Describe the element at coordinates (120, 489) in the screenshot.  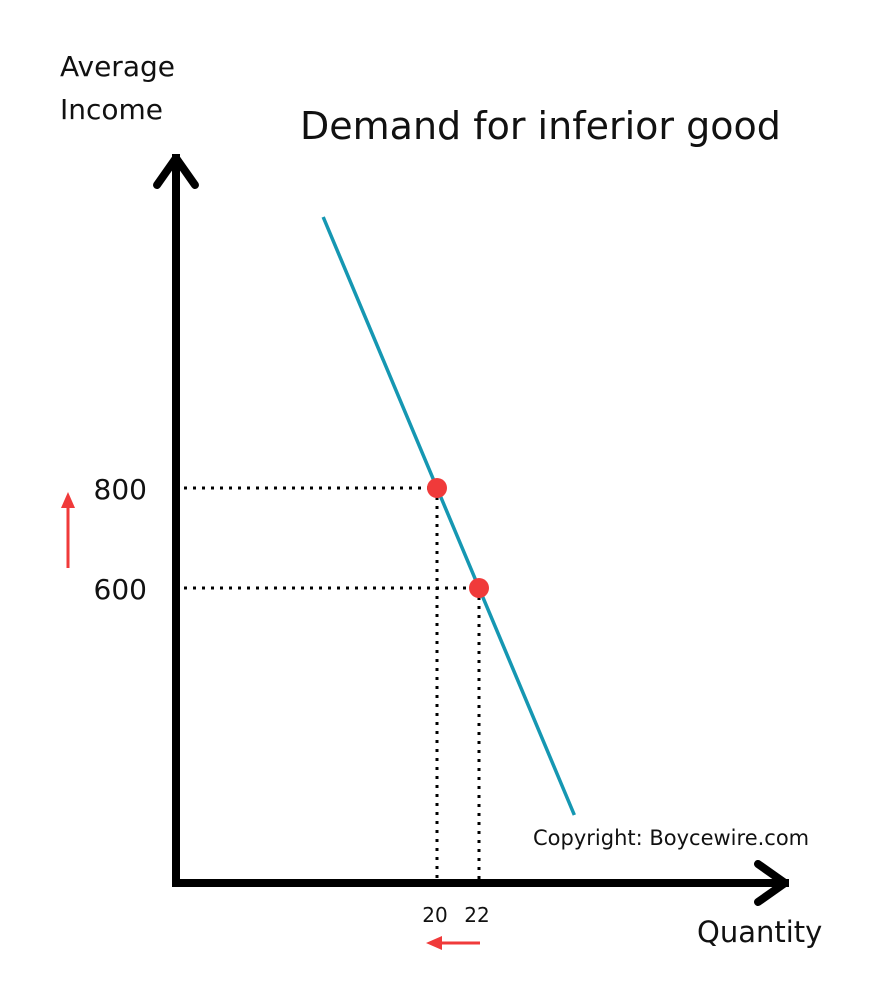
I see `y-tick-label-0: 800` at that location.